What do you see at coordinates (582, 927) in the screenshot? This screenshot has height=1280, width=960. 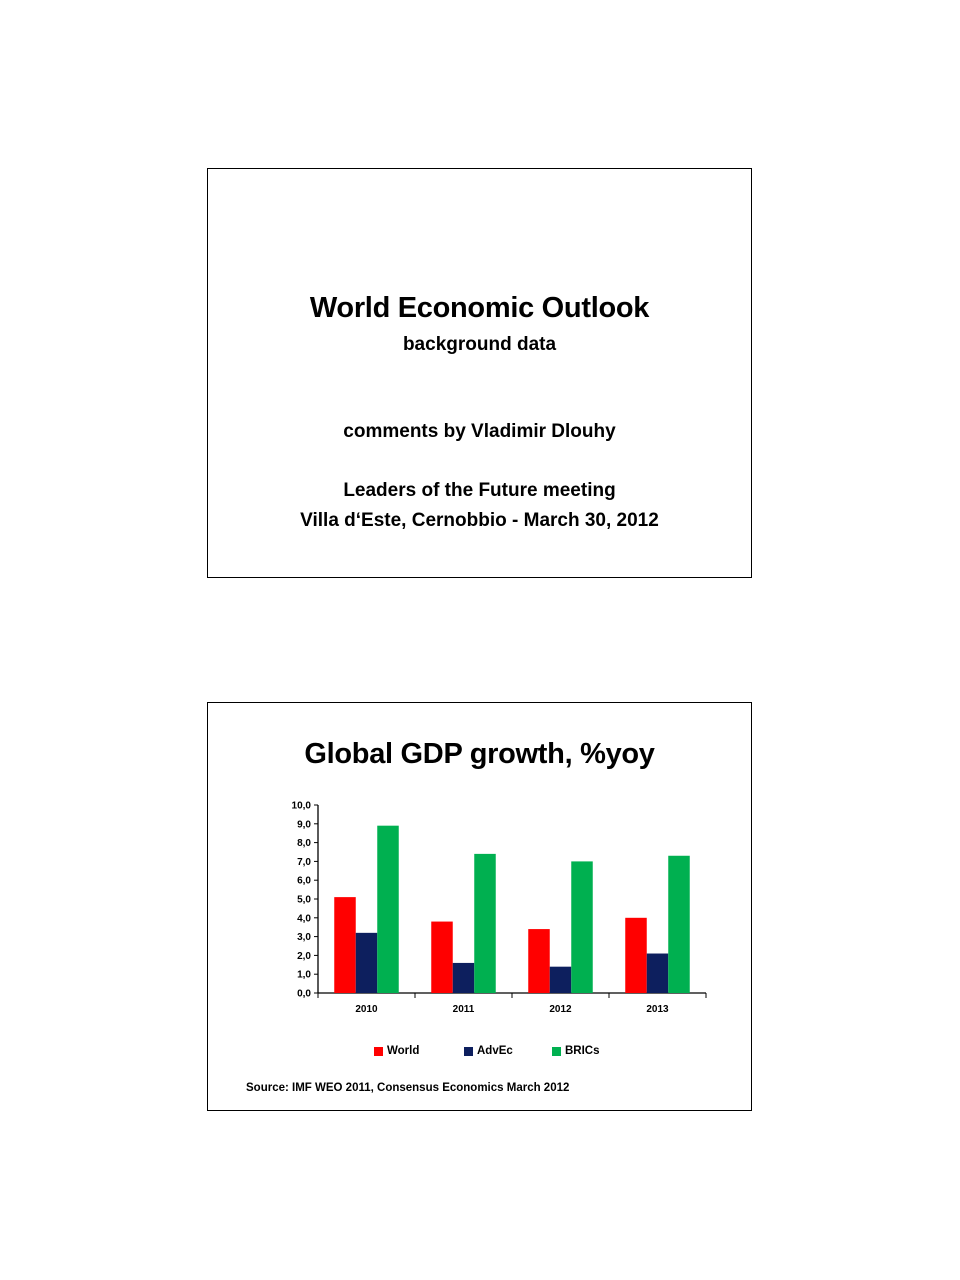 I see `bar-brics-2012` at bounding box center [582, 927].